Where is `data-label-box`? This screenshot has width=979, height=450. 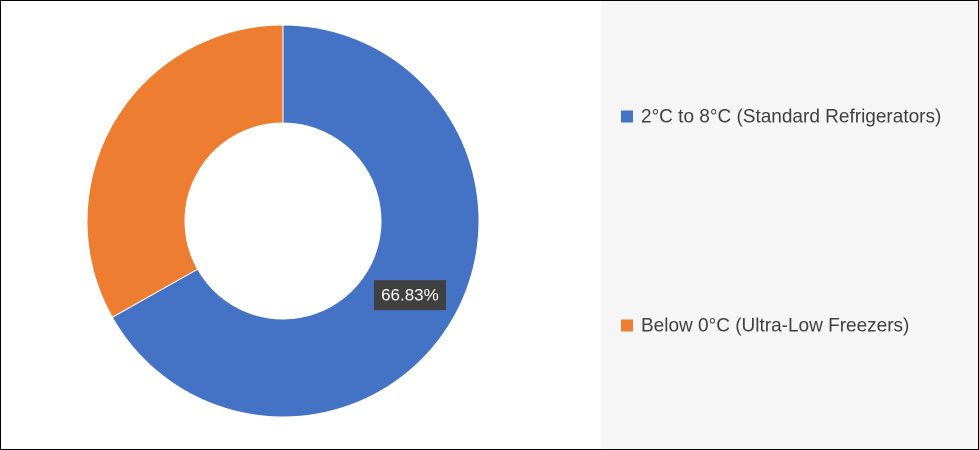 data-label-box is located at coordinates (409, 295).